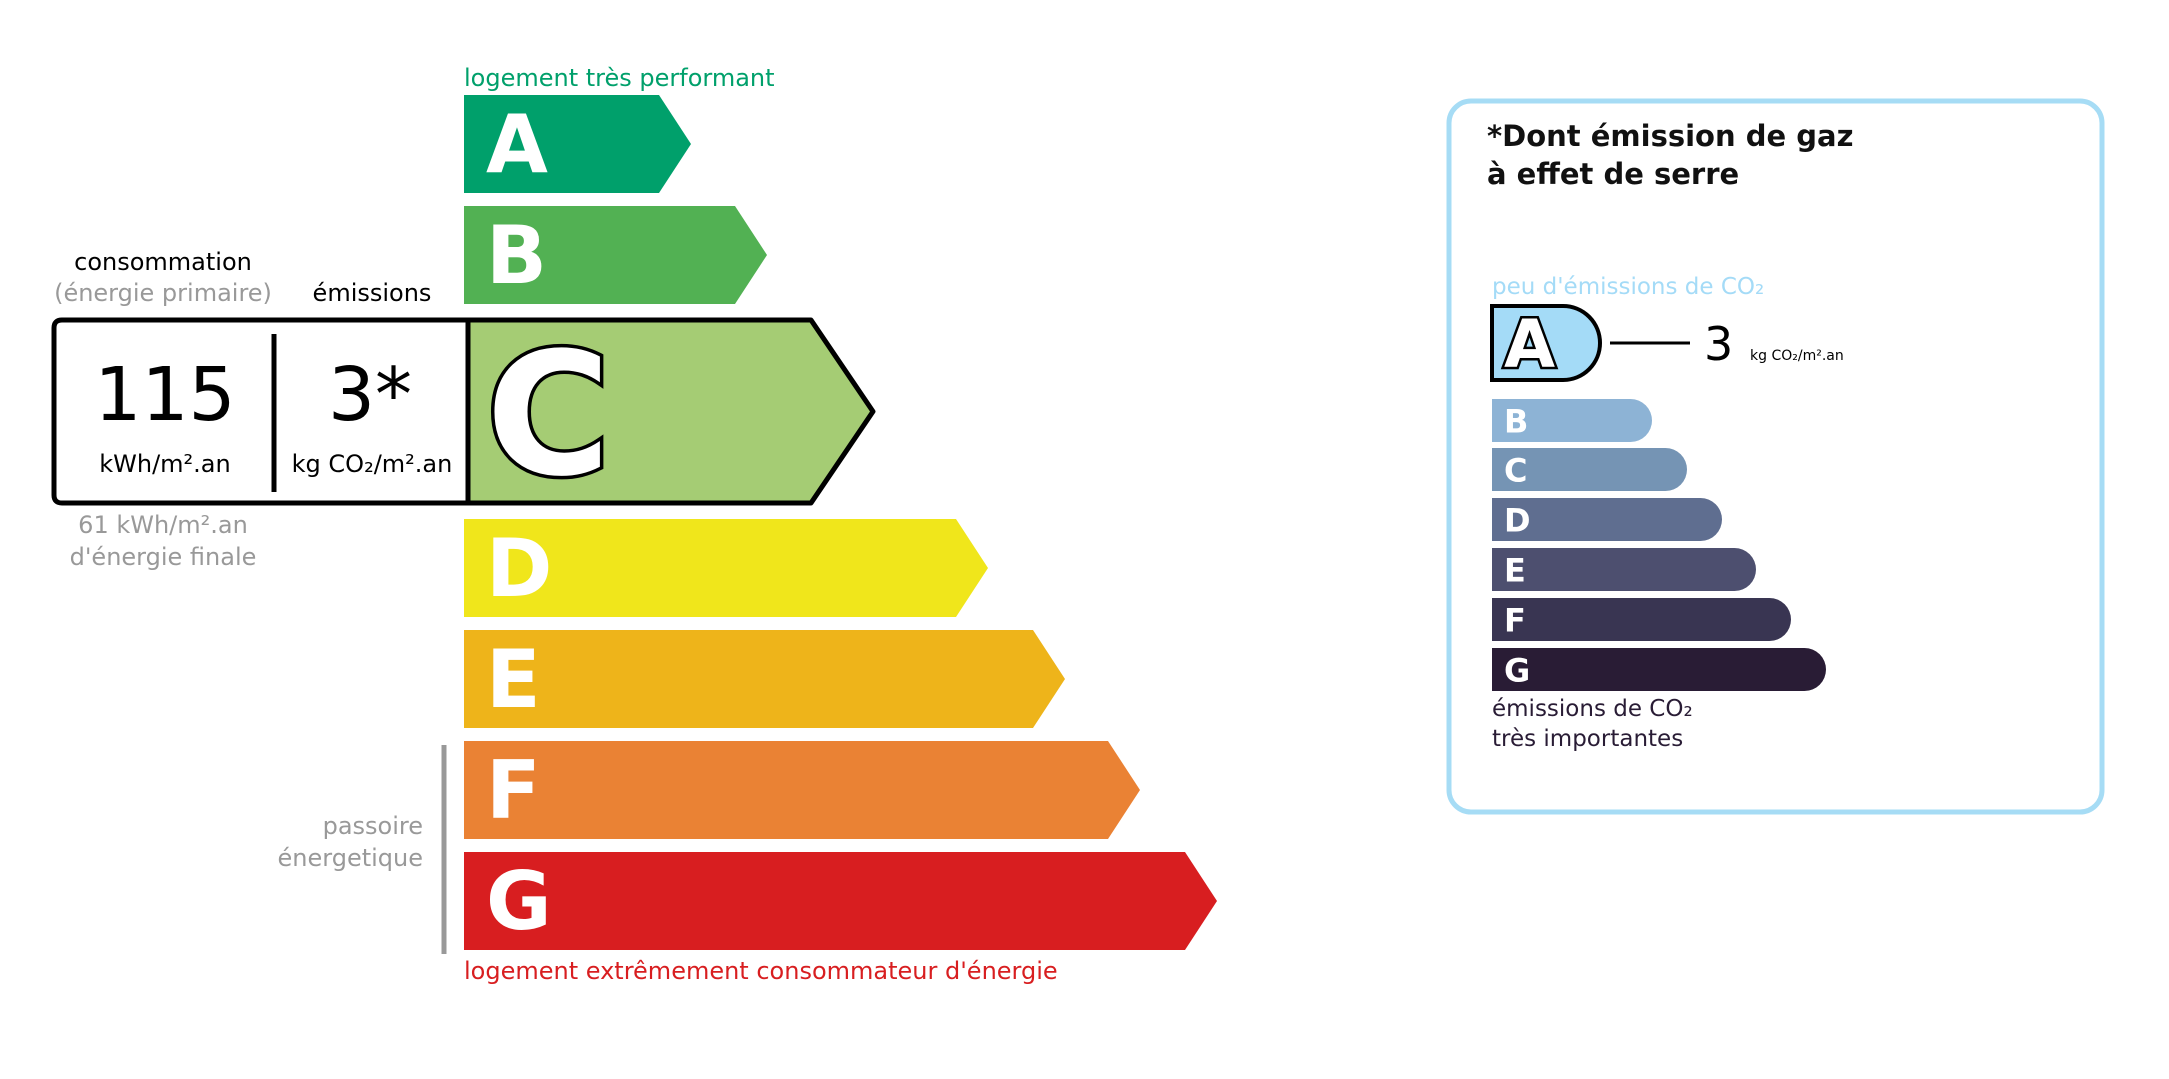 The height and width of the screenshot is (1079, 2169). I want to click on ghg-unit: kg CO₂/m².an, so click(1797, 356).